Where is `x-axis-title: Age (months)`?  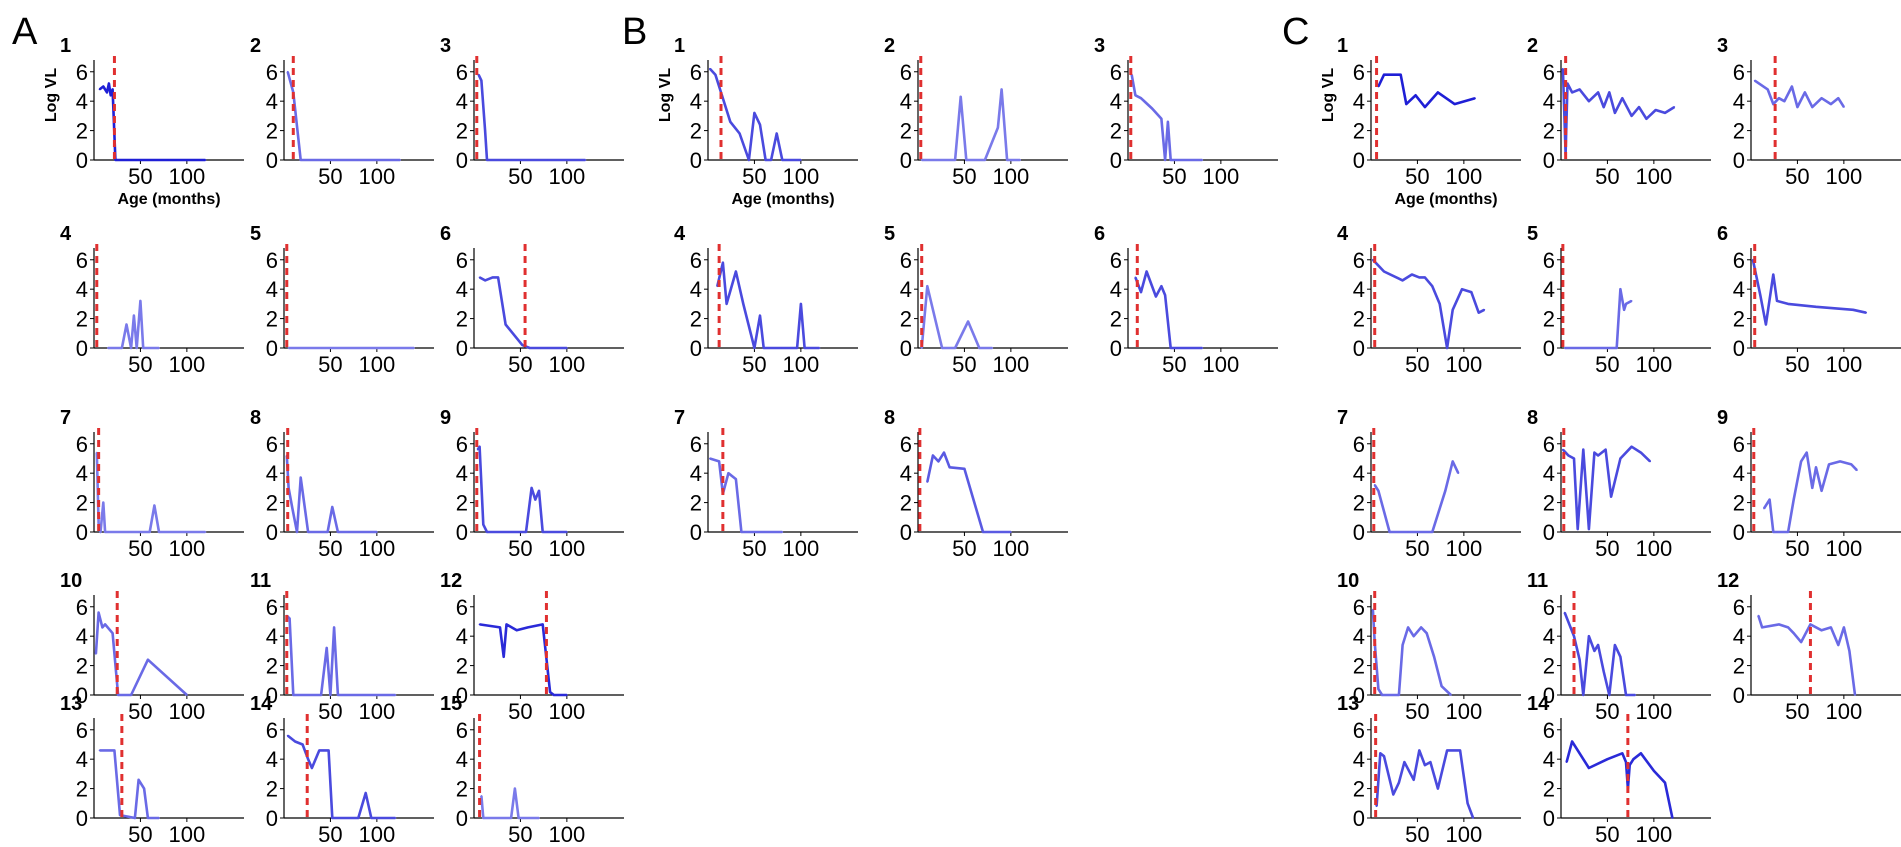 x-axis-title: Age (months) is located at coordinates (1445, 199).